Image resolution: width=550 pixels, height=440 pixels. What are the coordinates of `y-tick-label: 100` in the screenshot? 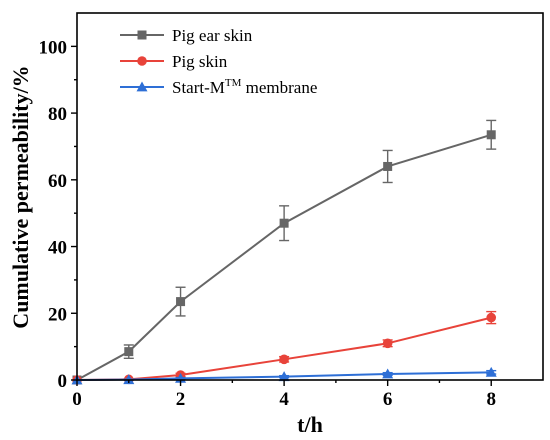 It's located at (53, 47).